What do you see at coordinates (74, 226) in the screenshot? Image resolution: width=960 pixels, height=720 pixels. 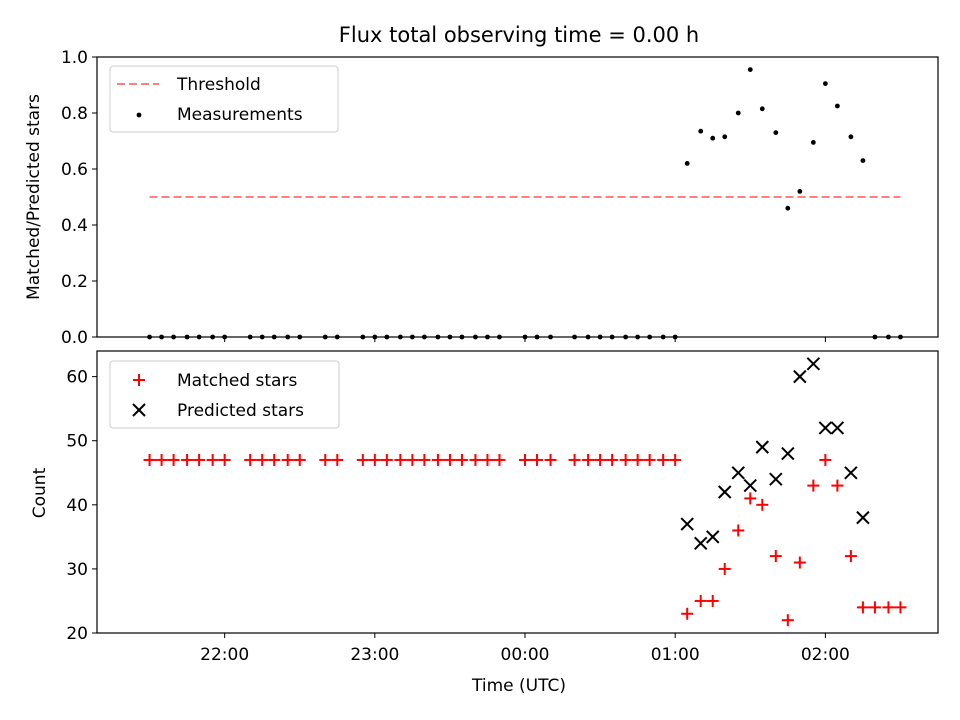 I see `top-y-tick-label: 0.4` at bounding box center [74, 226].